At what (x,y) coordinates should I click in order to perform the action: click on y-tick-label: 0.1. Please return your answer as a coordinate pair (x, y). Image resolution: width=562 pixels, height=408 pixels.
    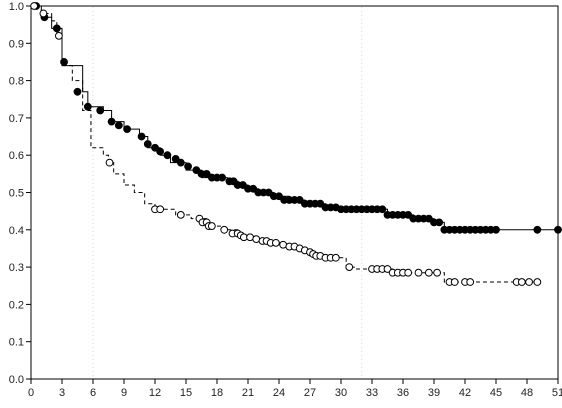
    Looking at the image, I should click on (16, 343).